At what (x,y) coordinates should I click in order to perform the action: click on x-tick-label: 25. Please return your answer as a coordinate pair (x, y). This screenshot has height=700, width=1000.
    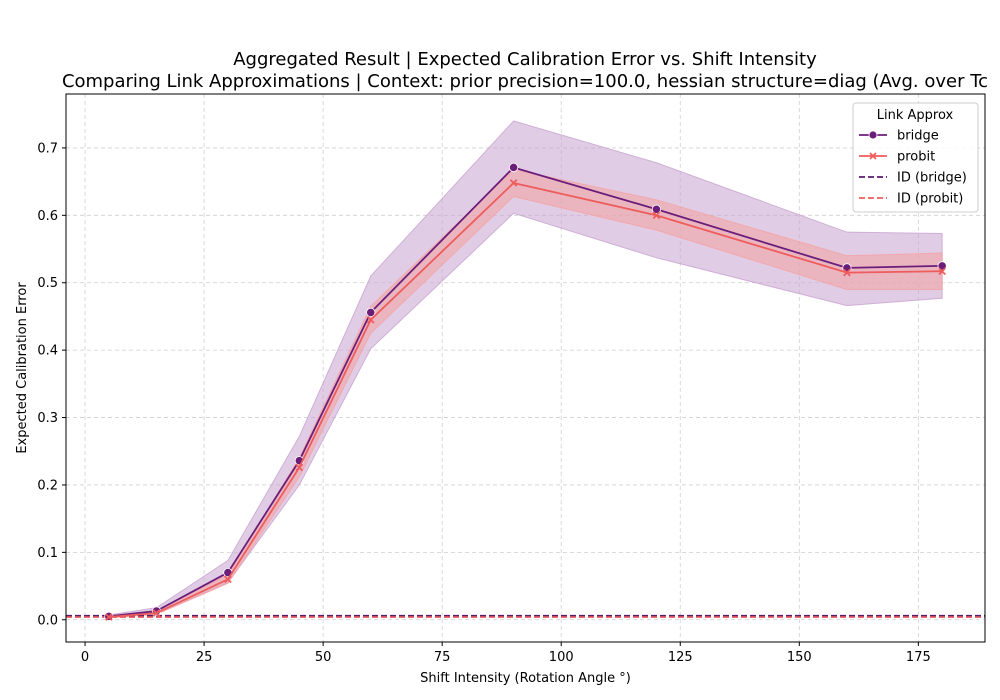
    Looking at the image, I should click on (204, 657).